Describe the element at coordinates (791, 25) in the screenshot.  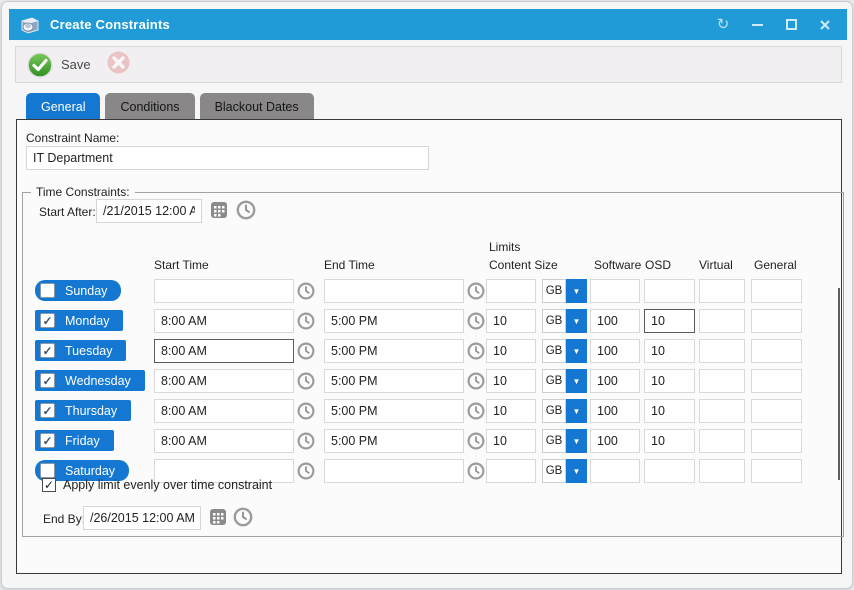
I see `maximize-icon` at that location.